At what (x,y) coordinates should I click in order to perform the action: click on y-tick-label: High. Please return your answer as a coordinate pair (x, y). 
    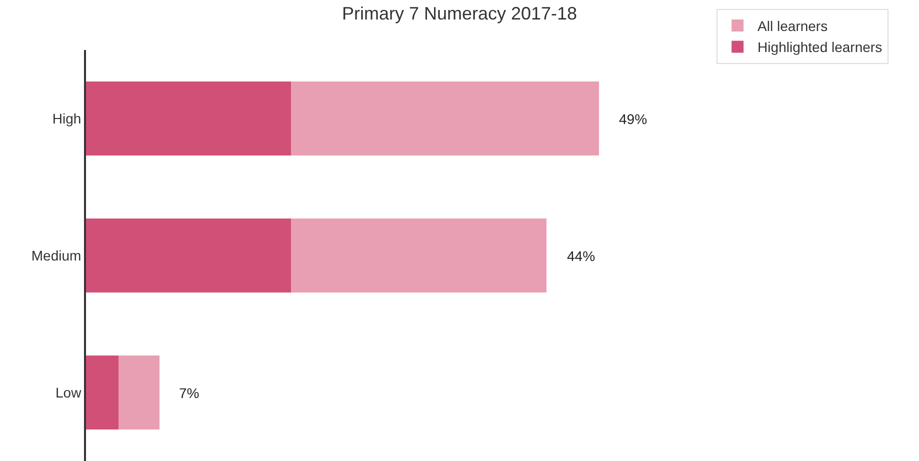
    Looking at the image, I should click on (67, 118).